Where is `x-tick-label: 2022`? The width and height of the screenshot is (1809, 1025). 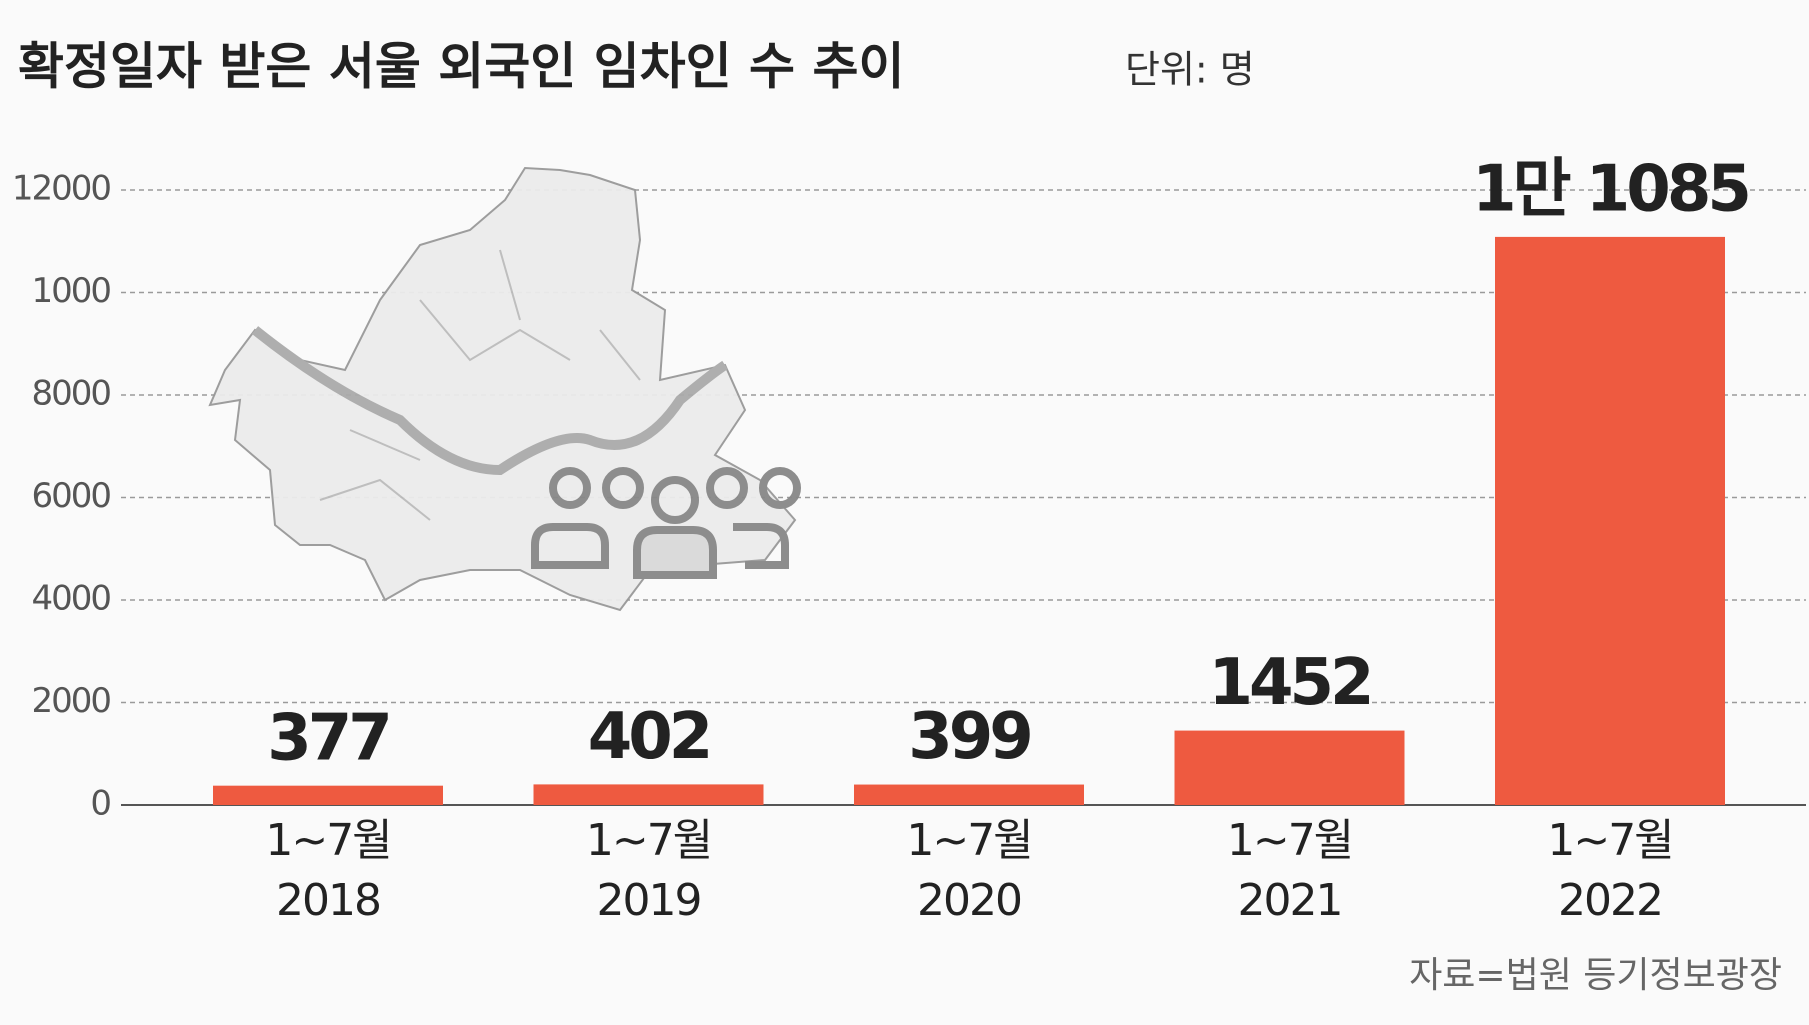 x-tick-label: 2022 is located at coordinates (1610, 900).